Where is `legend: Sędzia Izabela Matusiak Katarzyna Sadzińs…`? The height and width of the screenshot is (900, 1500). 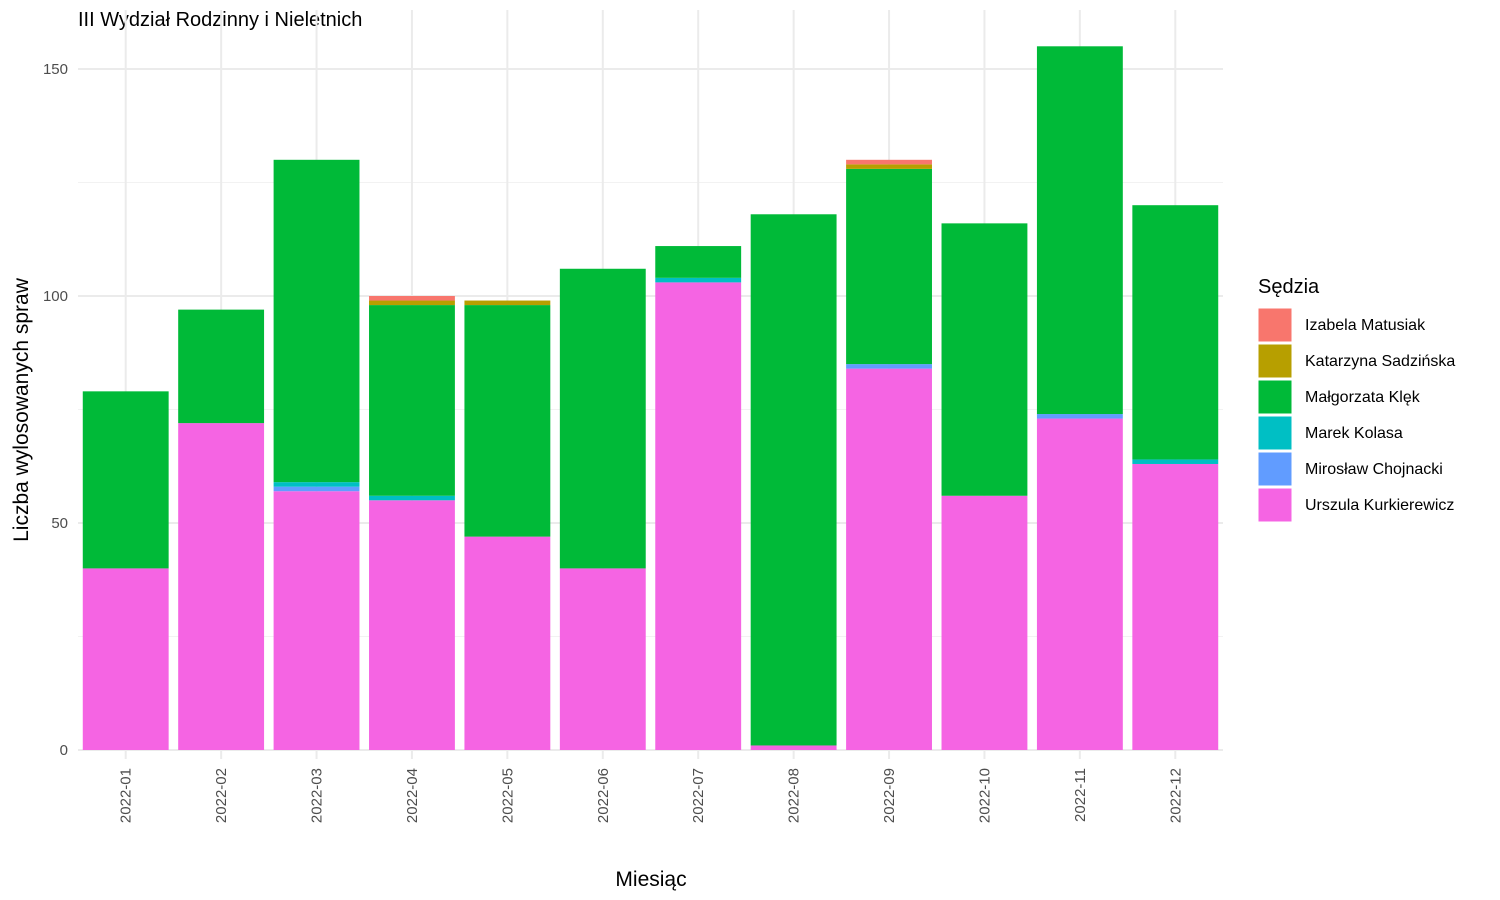 legend: Sędzia Izabela Matusiak Katarzyna Sadzińs… is located at coordinates (1356, 399).